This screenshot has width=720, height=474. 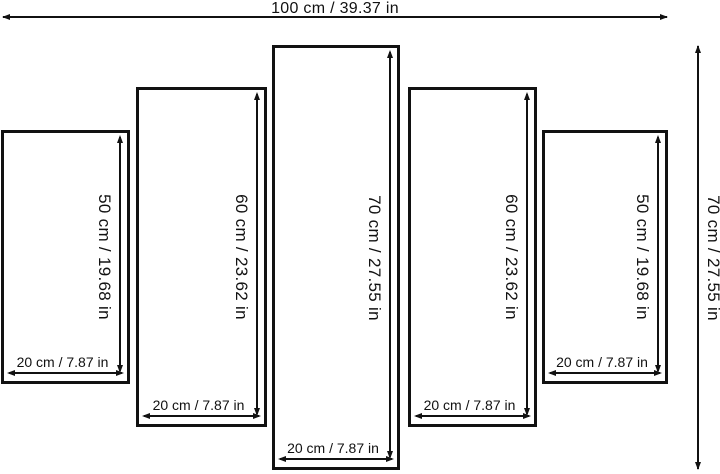 What do you see at coordinates (6, 17) in the screenshot?
I see `arrowhead-left-icon` at bounding box center [6, 17].